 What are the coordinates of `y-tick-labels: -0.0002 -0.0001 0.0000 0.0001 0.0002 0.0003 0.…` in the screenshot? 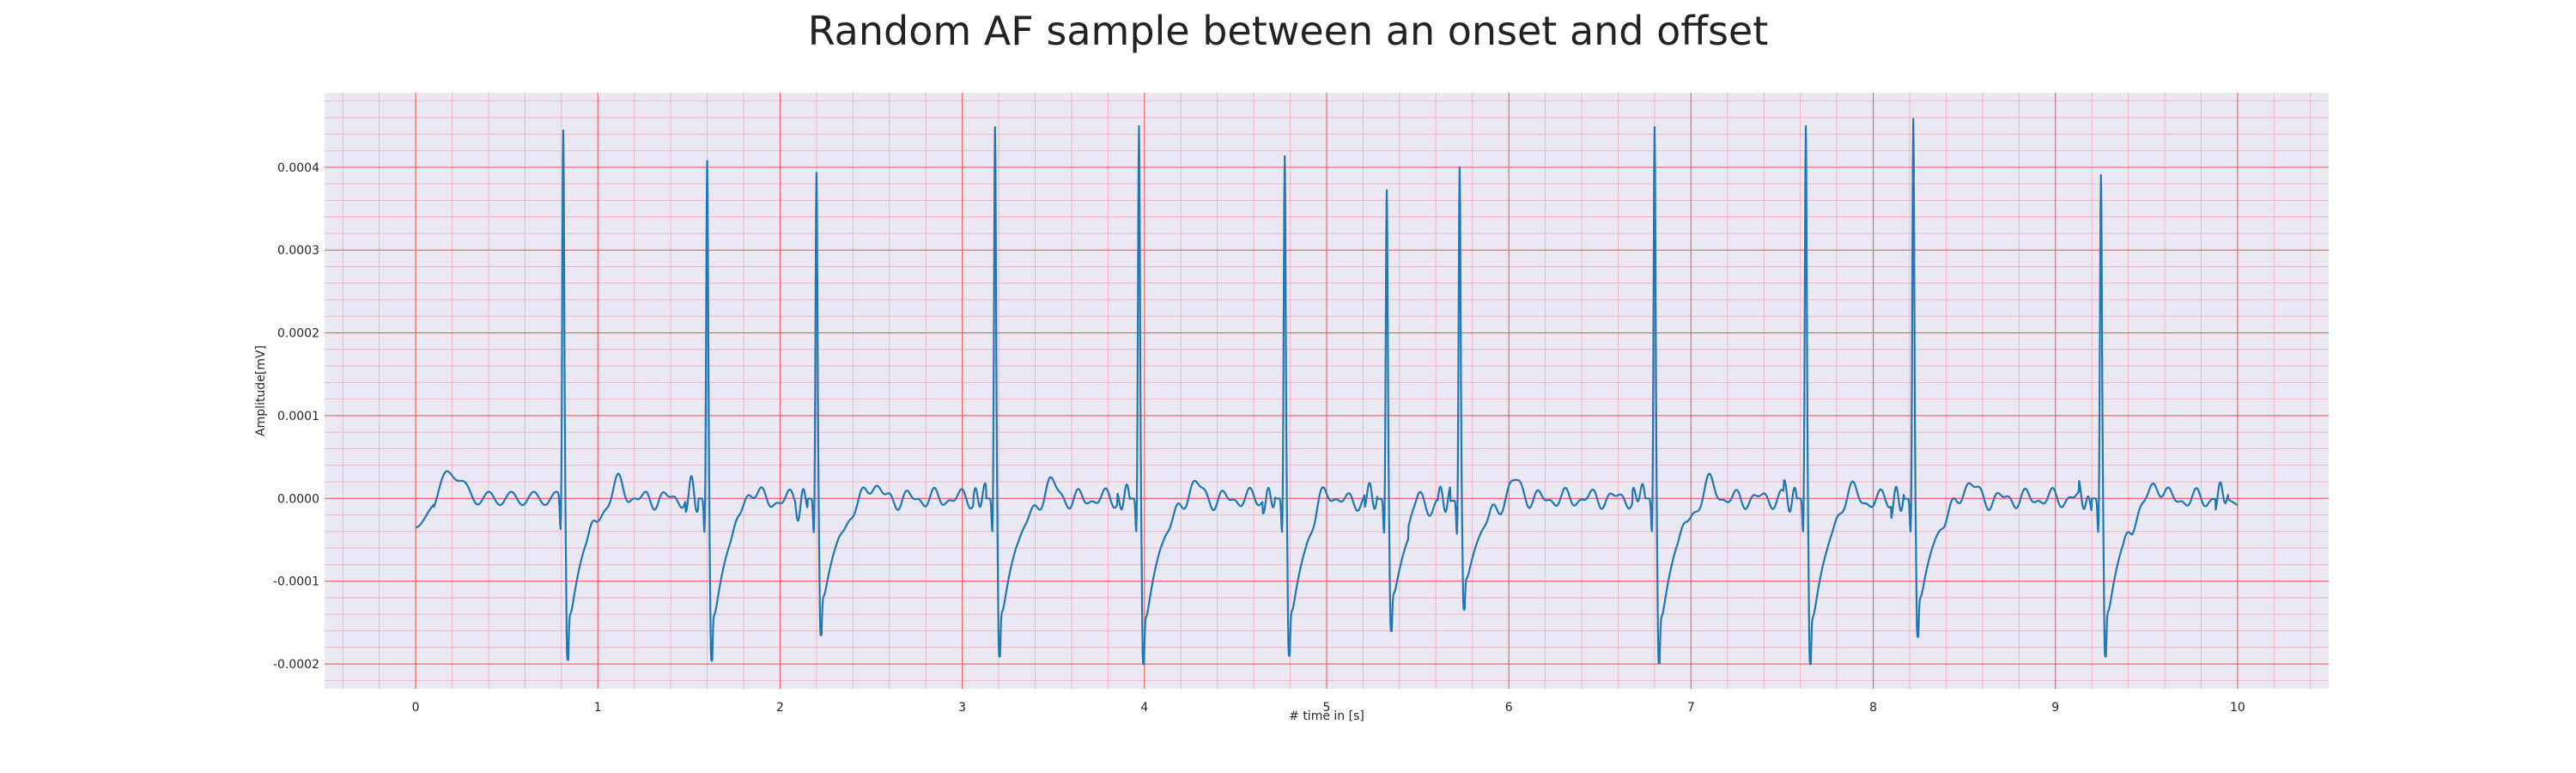 It's located at (296, 416).